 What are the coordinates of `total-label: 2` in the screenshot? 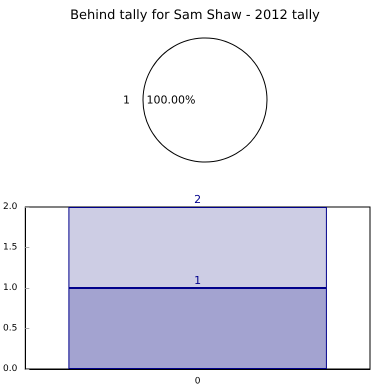 It's located at (198, 199).